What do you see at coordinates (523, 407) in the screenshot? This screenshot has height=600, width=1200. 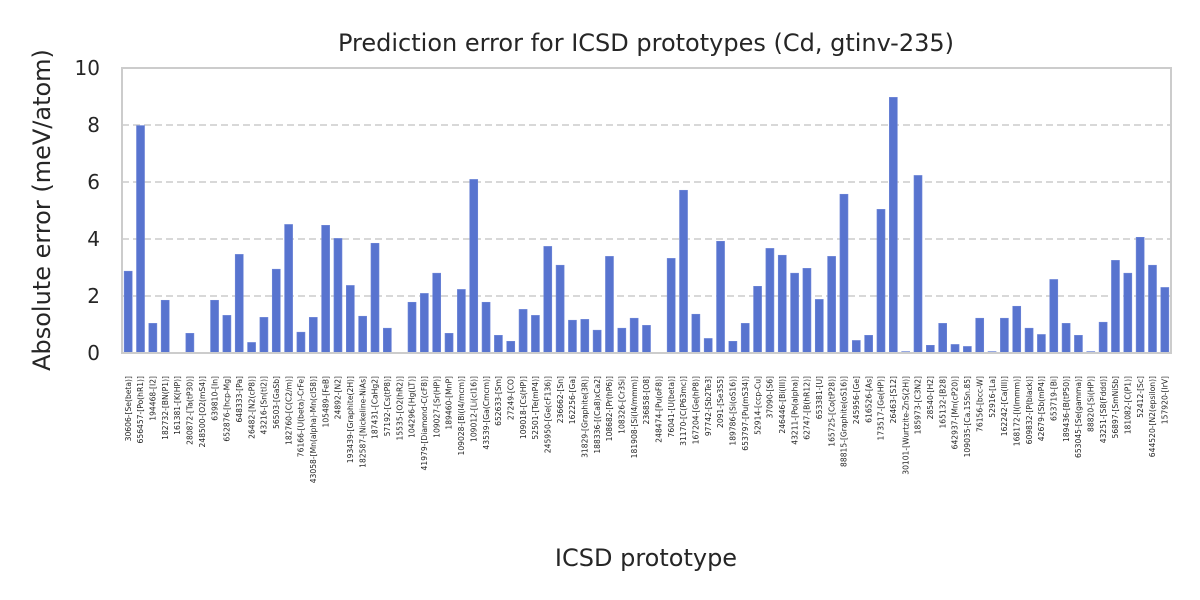 I see `x-tick-label: 109018-[Cs(HP)]` at bounding box center [523, 407].